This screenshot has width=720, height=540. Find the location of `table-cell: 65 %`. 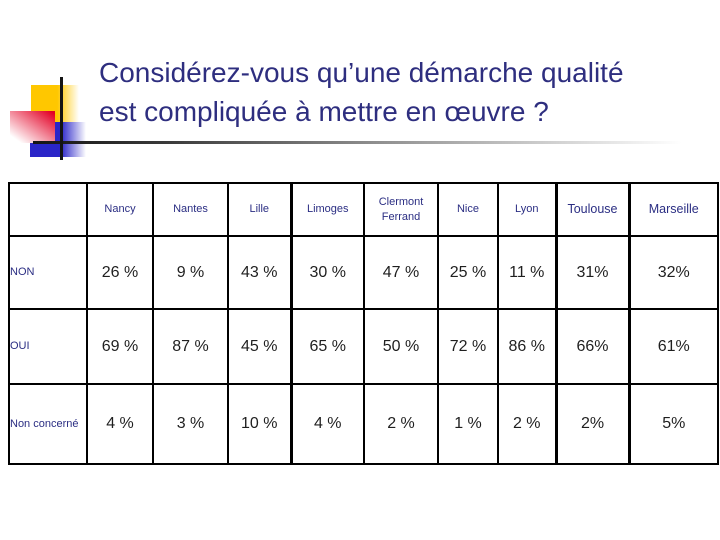

table-cell: 65 % is located at coordinates (327, 346).